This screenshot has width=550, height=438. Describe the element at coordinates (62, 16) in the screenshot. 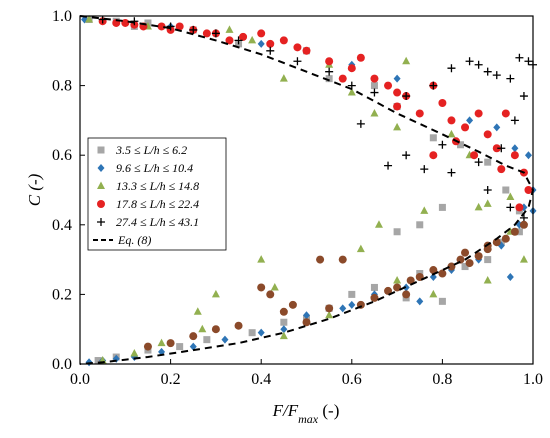

I see `y-tick-label: 1.0` at that location.